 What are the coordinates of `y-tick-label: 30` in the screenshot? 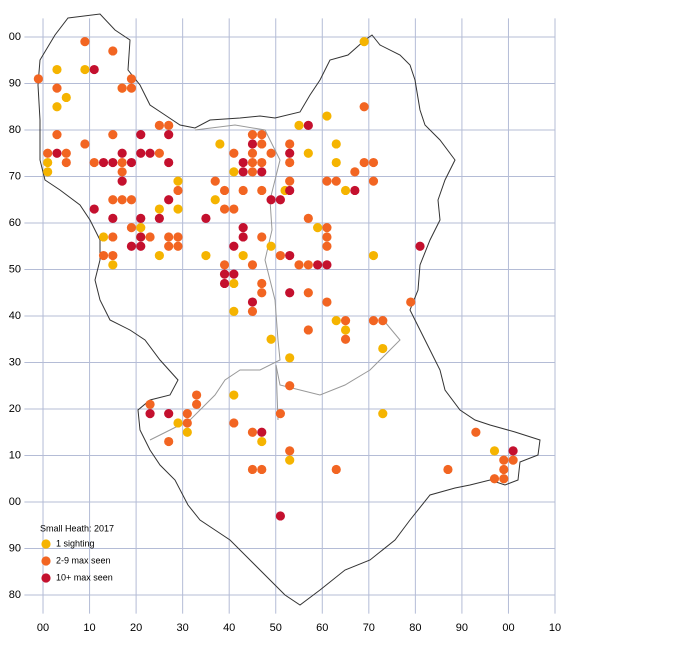 It's located at (15, 362).